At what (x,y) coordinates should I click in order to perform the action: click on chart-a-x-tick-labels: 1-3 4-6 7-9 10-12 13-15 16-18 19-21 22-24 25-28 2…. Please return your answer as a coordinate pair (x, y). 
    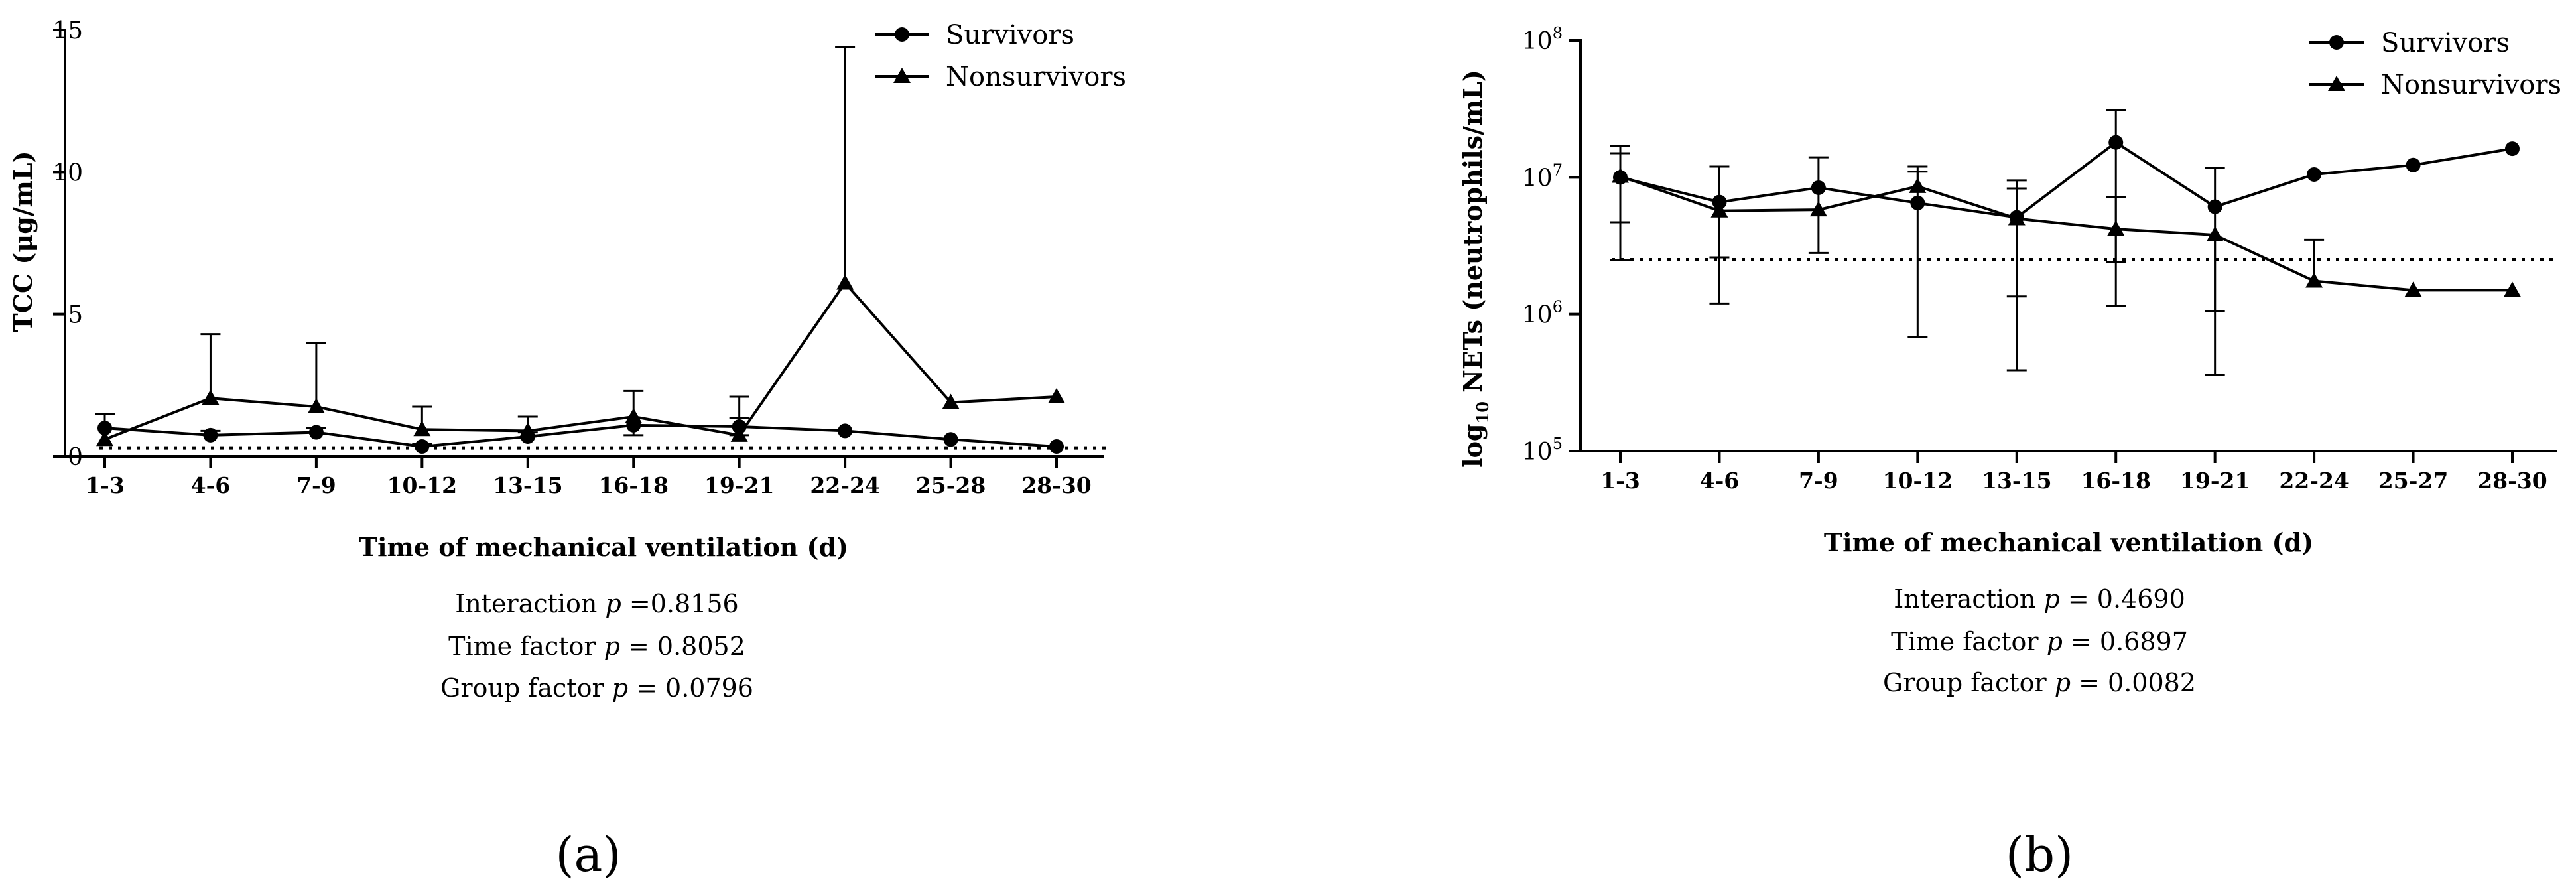
    Looking at the image, I should click on (589, 485).